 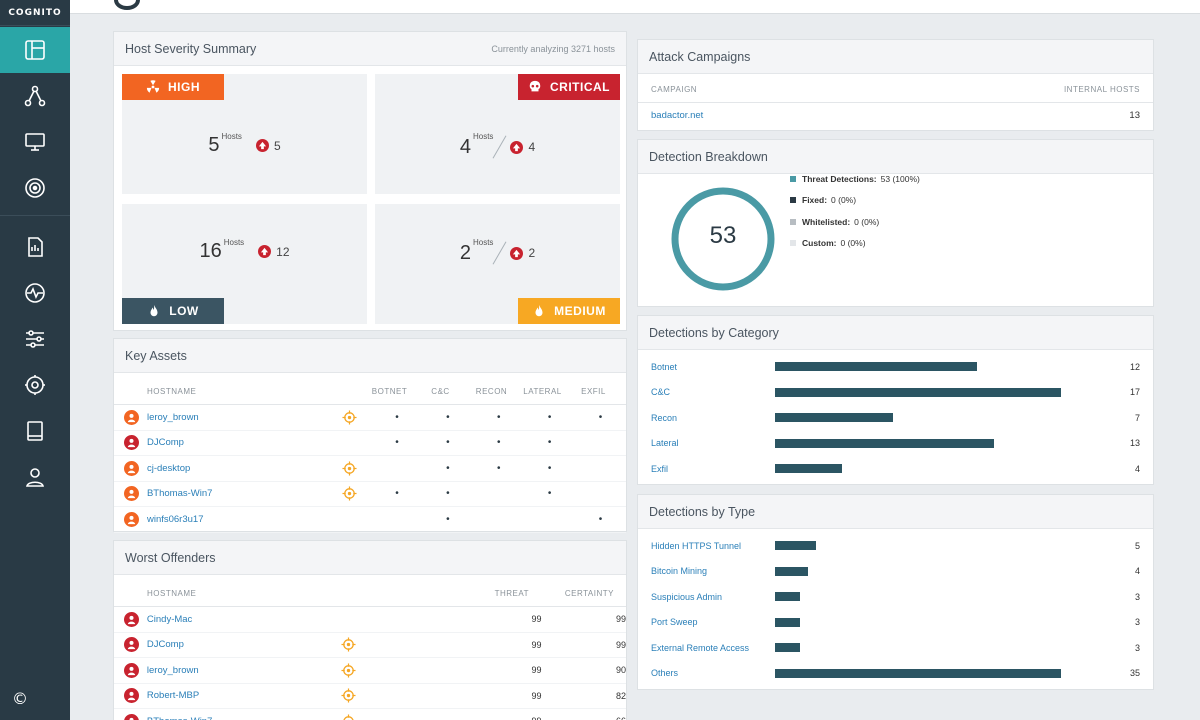 I want to click on table-row: Robert-MBP 99 82, so click(x=370, y=696).